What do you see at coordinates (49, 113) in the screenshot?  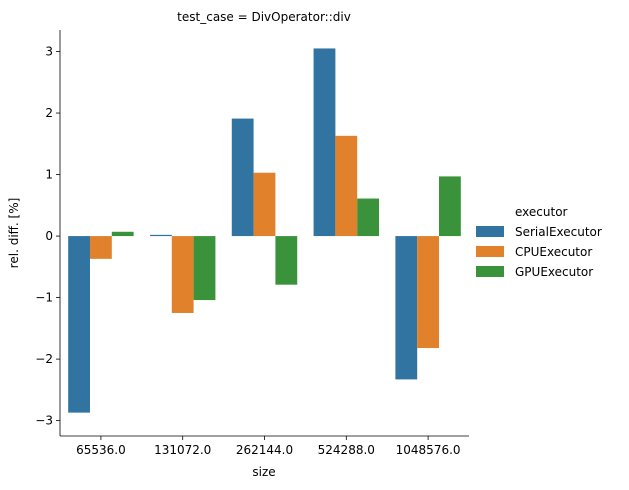 I see `y-tick-label: 2` at bounding box center [49, 113].